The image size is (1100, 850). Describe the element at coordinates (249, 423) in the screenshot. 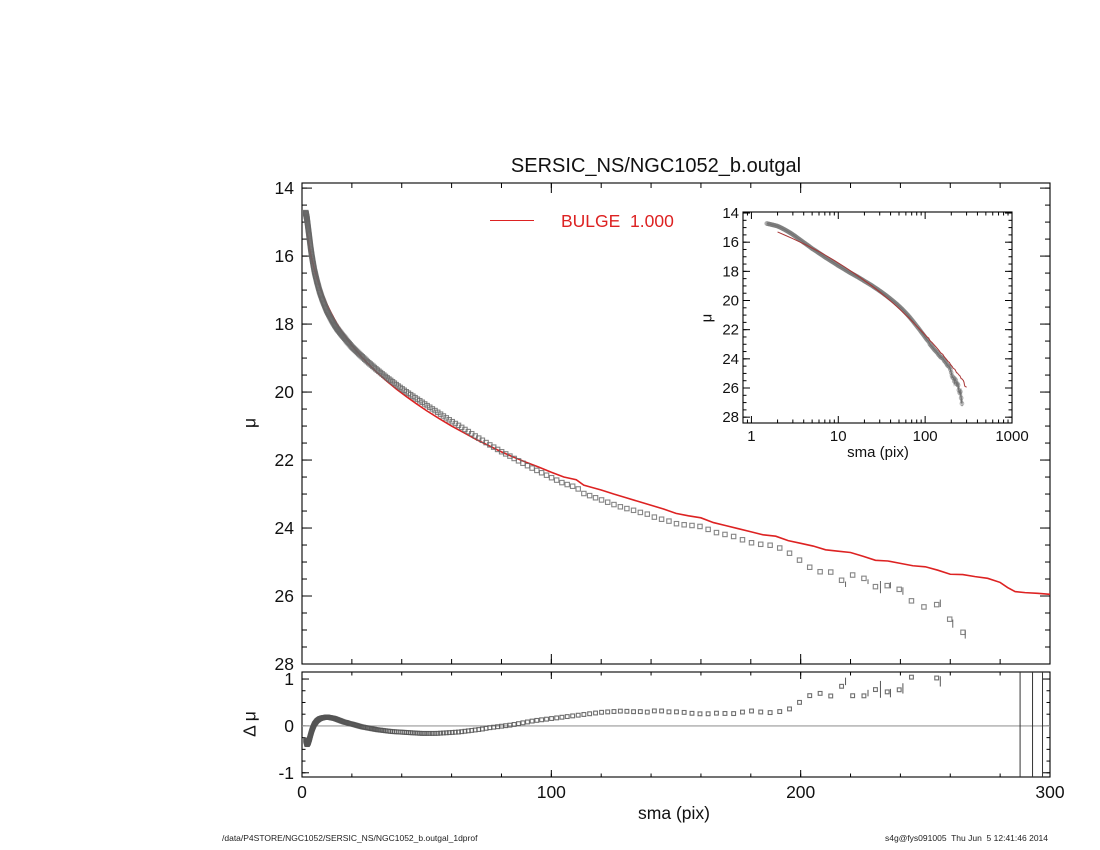

I see `main-y-axis-label: μ` at that location.